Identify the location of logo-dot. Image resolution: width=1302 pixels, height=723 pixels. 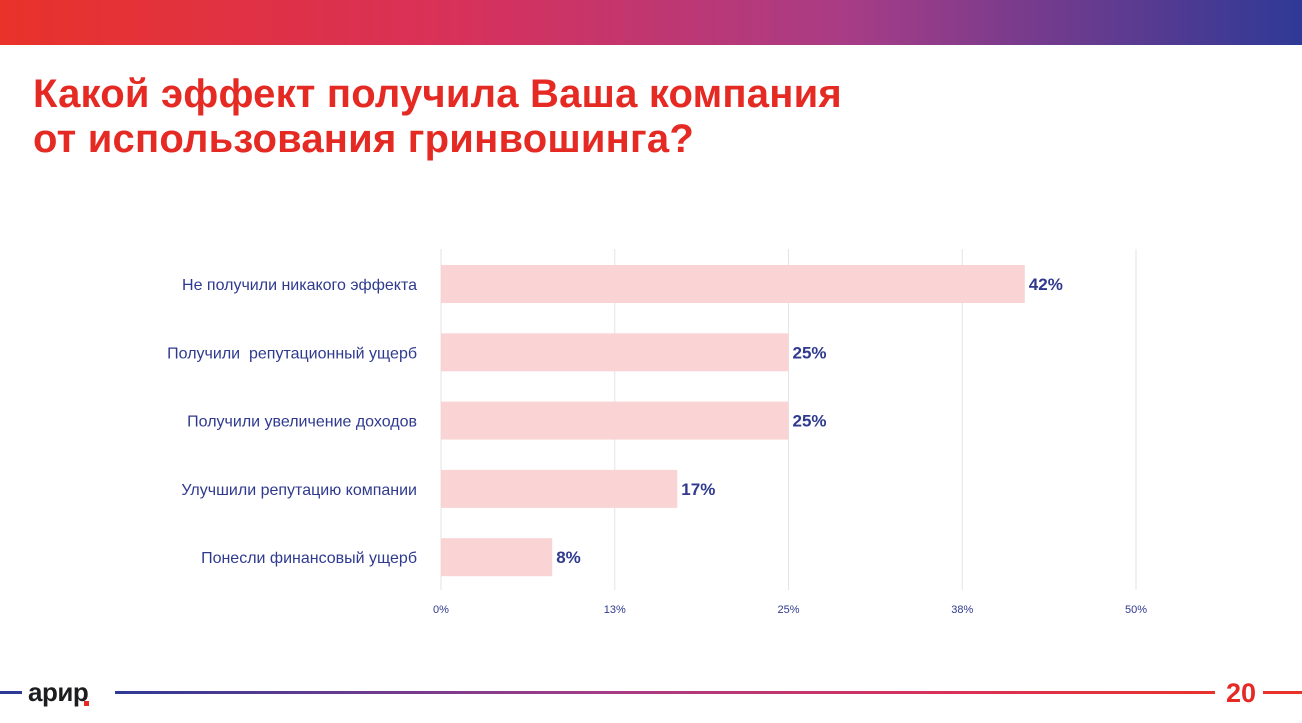
(86, 703).